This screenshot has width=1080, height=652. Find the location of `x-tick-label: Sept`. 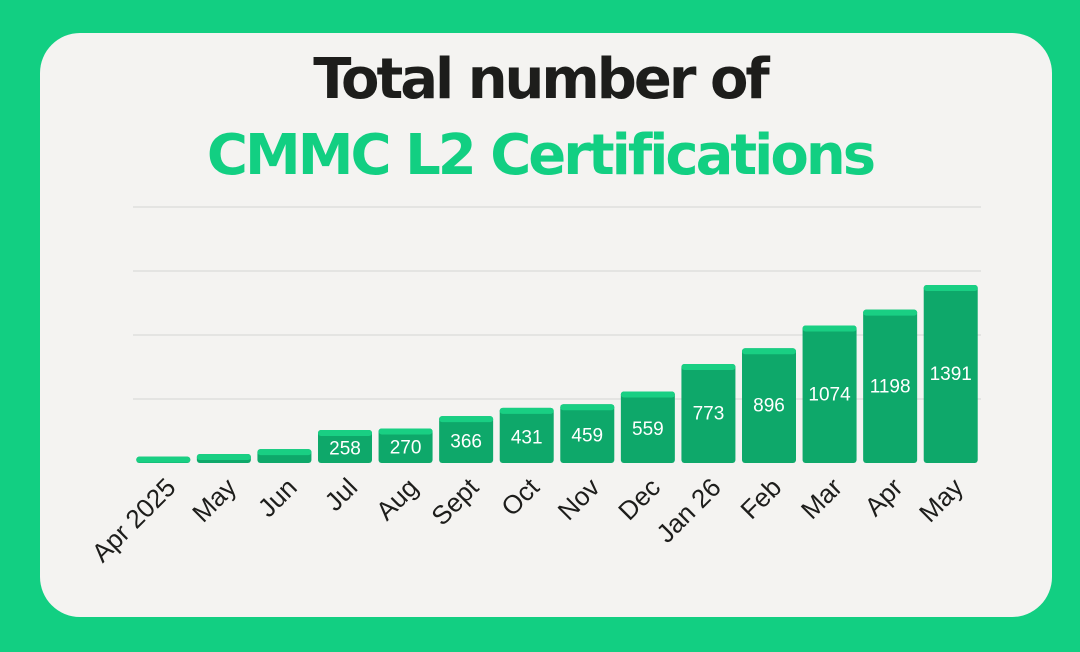

x-tick-label: Sept is located at coordinates (455, 501).